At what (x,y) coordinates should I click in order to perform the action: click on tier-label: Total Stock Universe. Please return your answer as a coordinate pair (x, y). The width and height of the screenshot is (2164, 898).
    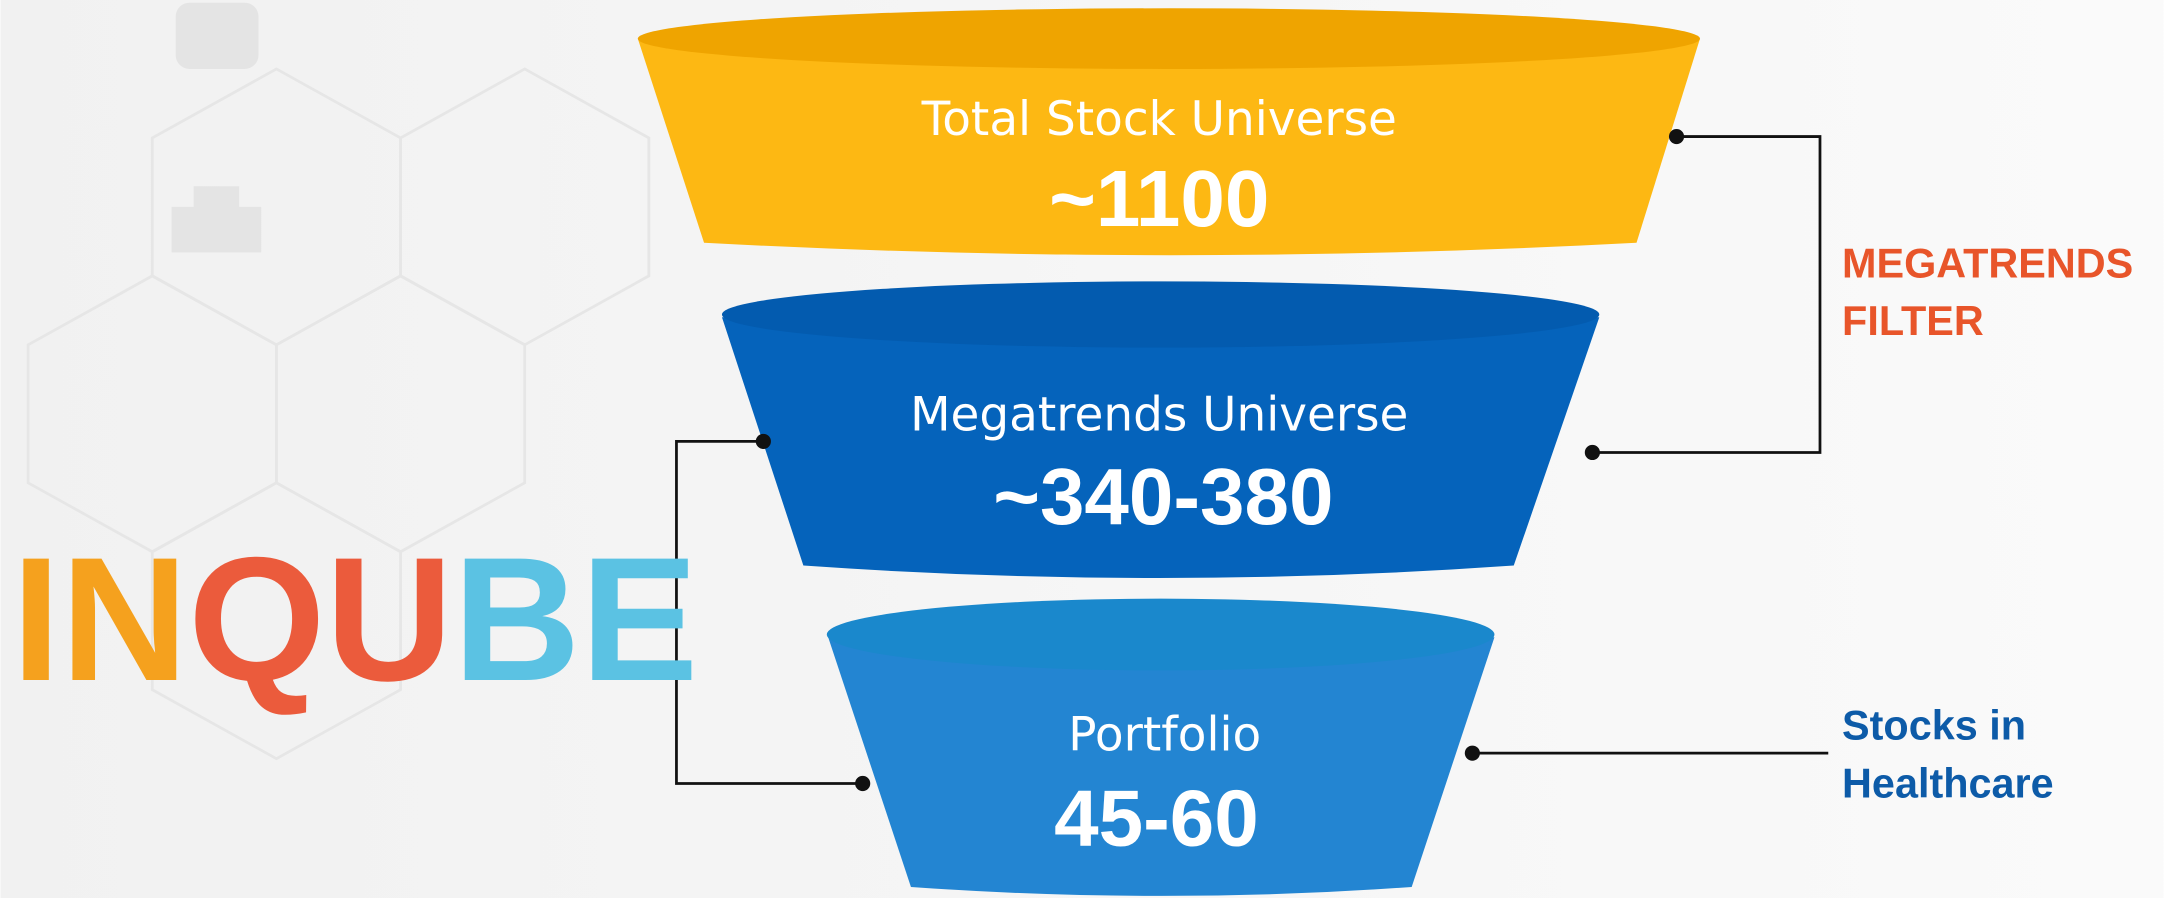
    Looking at the image, I should click on (1159, 119).